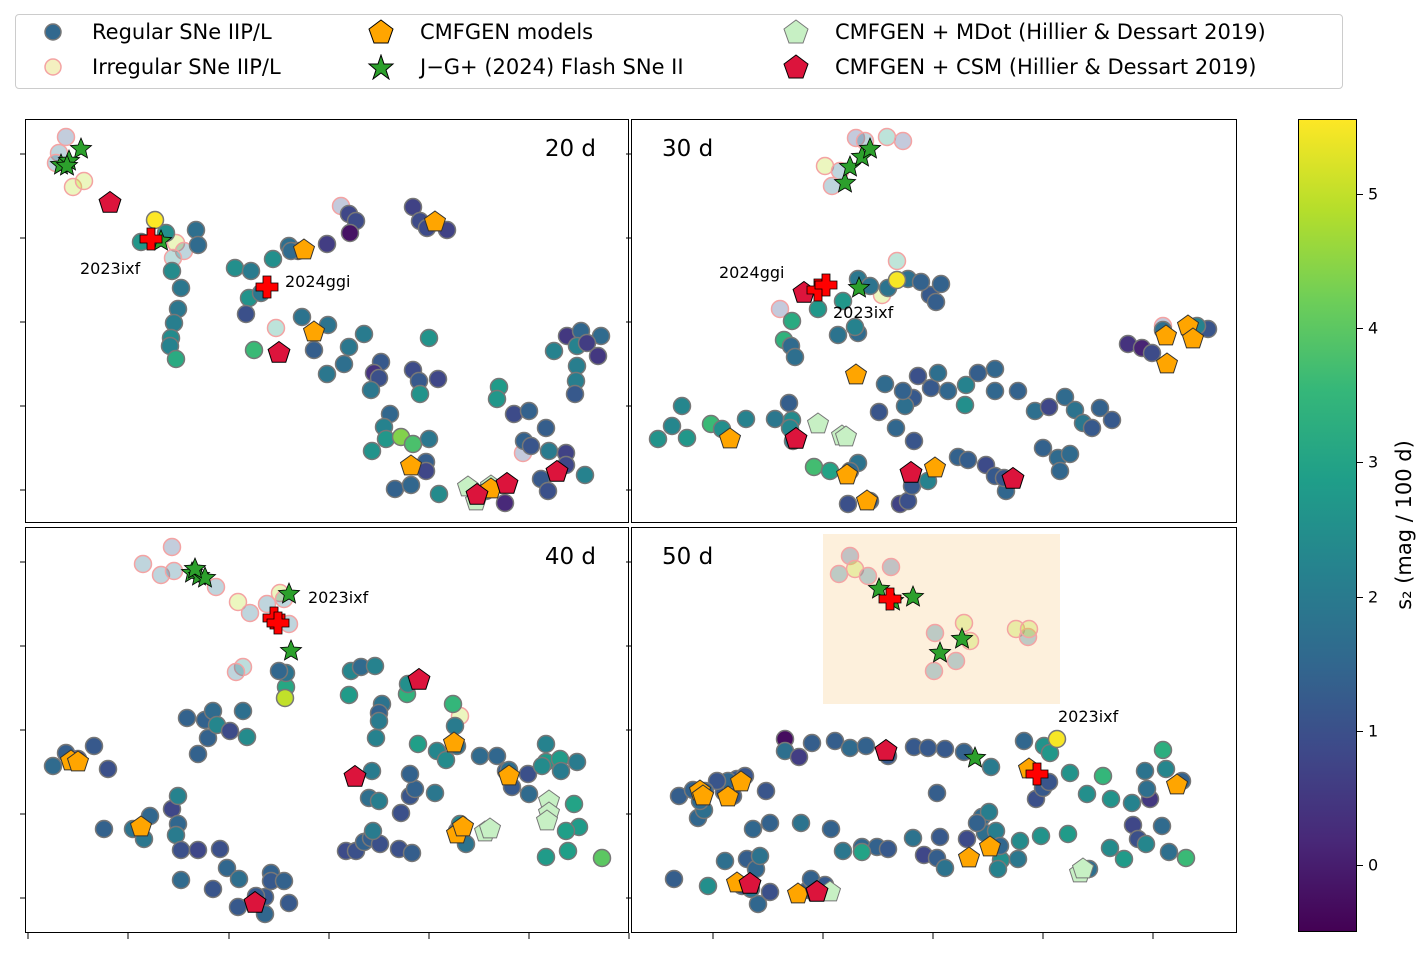 This screenshot has width=1421, height=965. I want to click on cmfgen-mdot-point, so click(818, 423).